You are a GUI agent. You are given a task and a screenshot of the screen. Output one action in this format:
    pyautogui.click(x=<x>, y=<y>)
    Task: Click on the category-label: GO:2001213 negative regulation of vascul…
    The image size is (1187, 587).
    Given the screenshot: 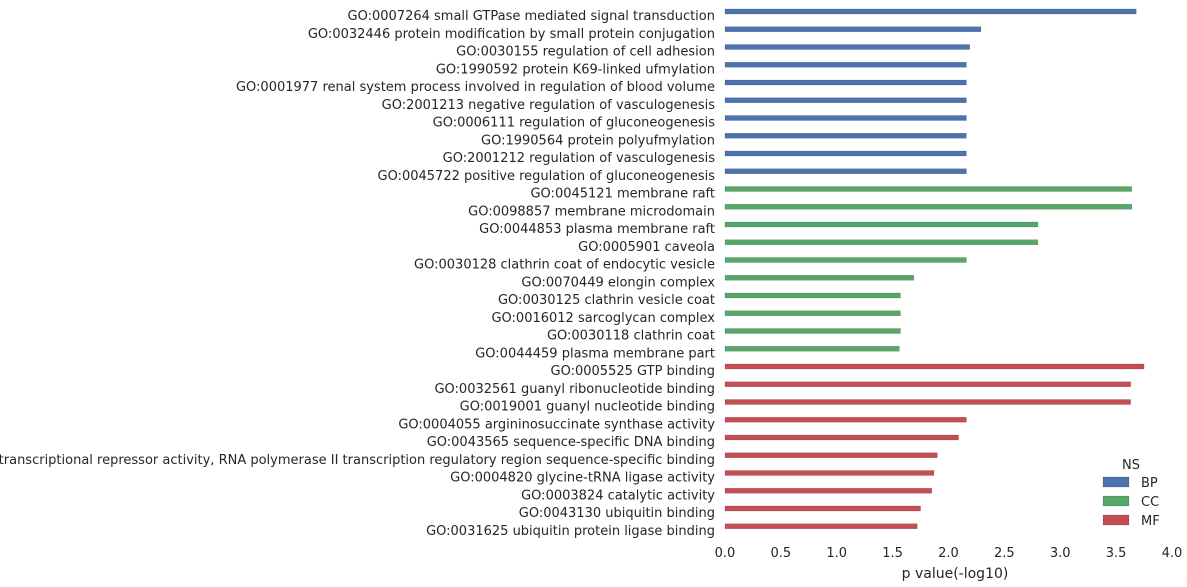 What is the action you would take?
    pyautogui.click(x=549, y=105)
    